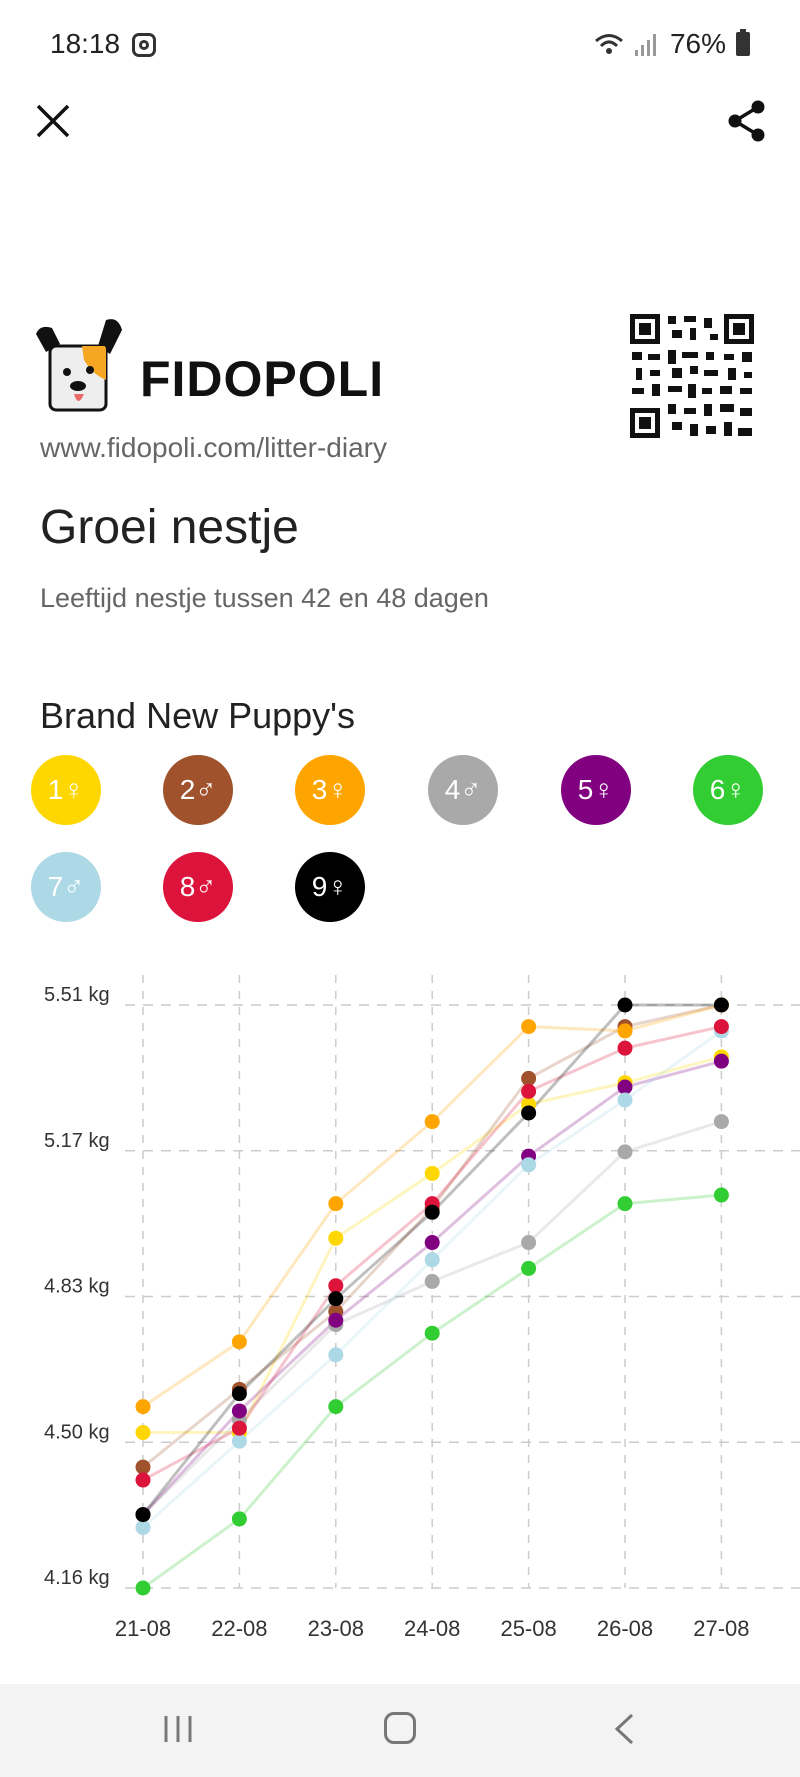  What do you see at coordinates (625, 1628) in the screenshot?
I see `x-tick-label: 26-08` at bounding box center [625, 1628].